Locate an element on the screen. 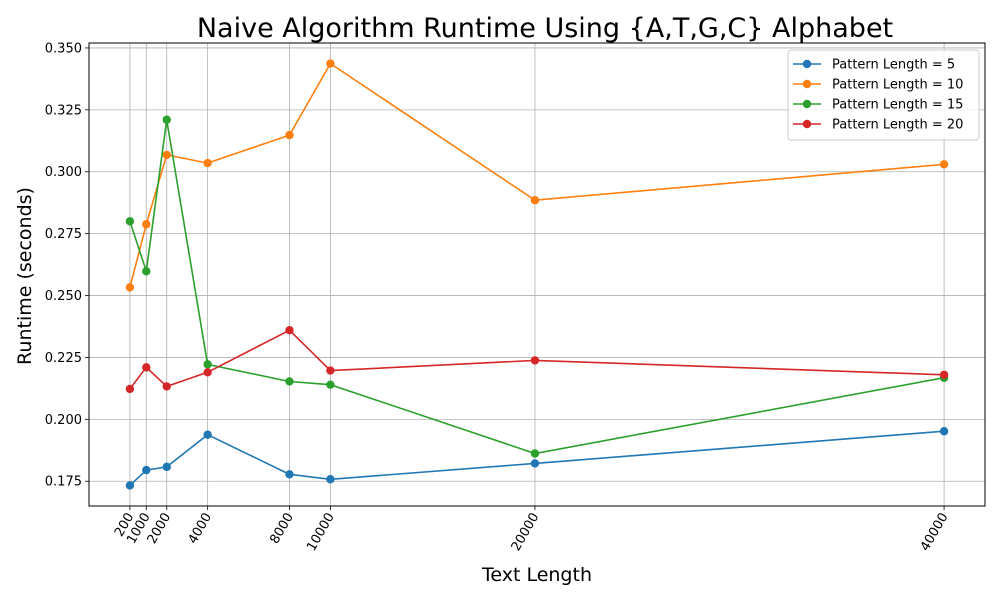 Image resolution: width=1000 pixels, height=600 pixels. y-tick-label: 0.225 is located at coordinates (63, 358).